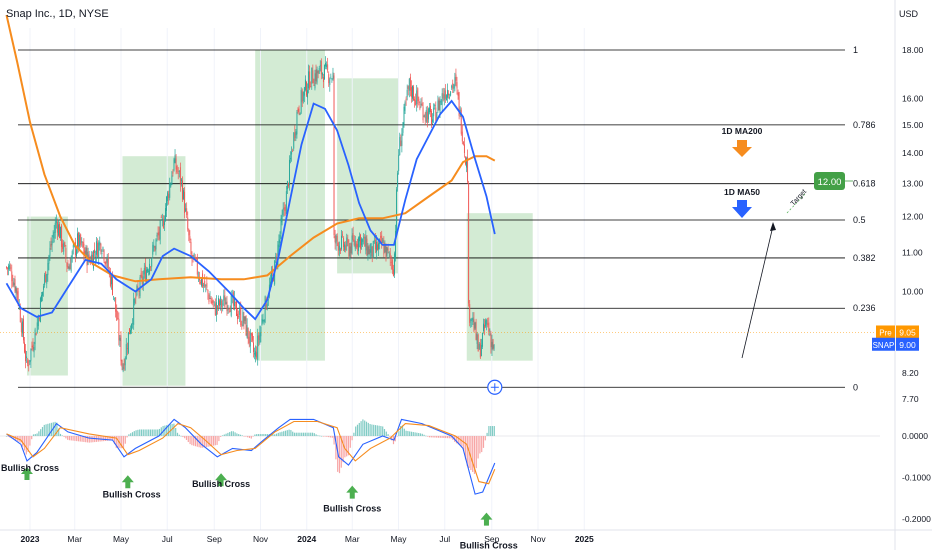 This screenshot has height=550, width=932. I want to click on fib-label: 0, so click(855, 387).